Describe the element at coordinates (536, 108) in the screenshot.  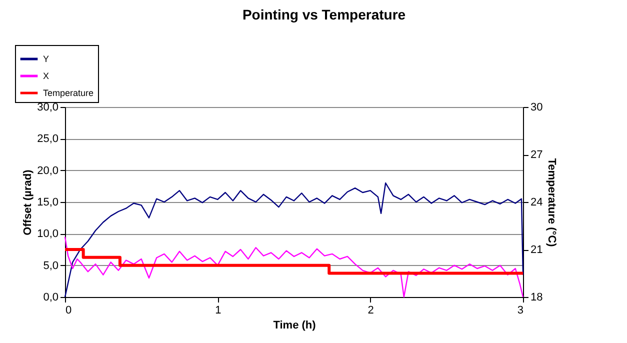
I see `y2-tick-label: 30` at that location.